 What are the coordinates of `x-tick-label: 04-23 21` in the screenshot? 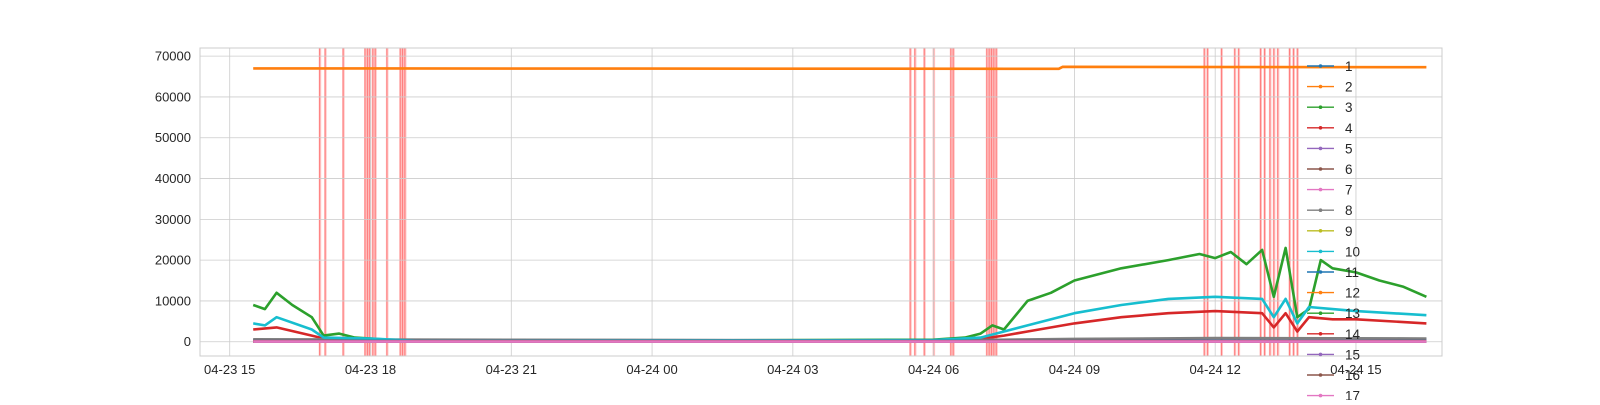 It's located at (511, 369).